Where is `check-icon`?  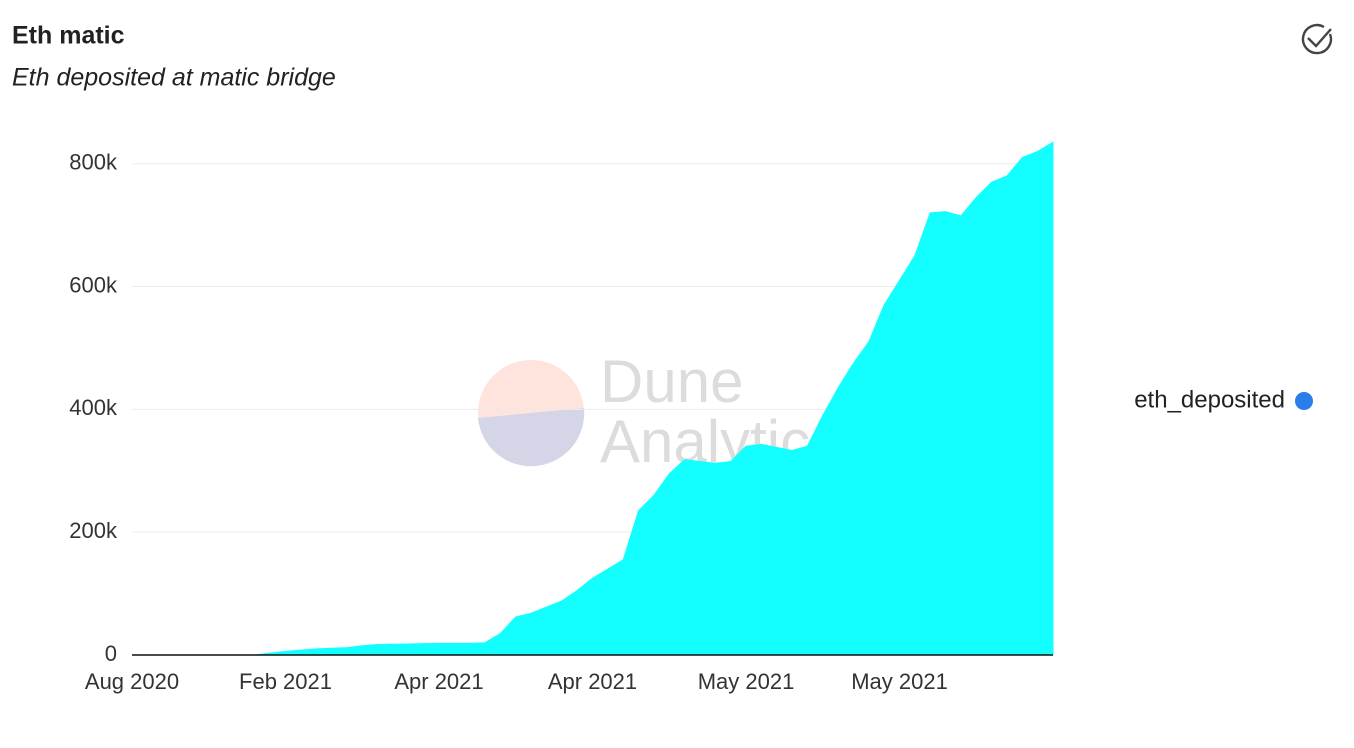
check-icon is located at coordinates (1317, 39).